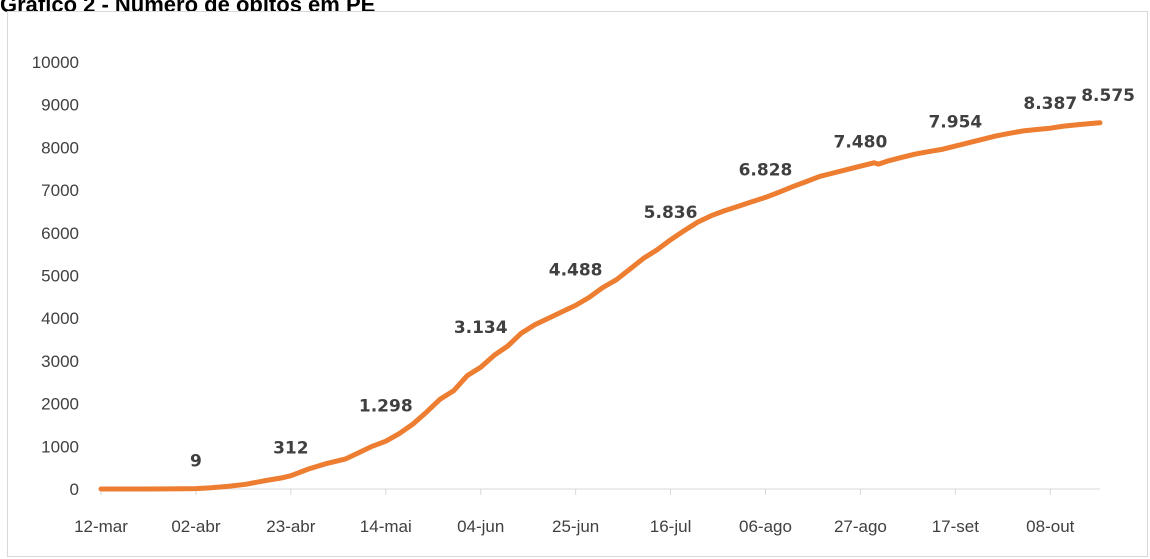  Describe the element at coordinates (60, 105) in the screenshot. I see `y-tick-label: 9000` at that location.